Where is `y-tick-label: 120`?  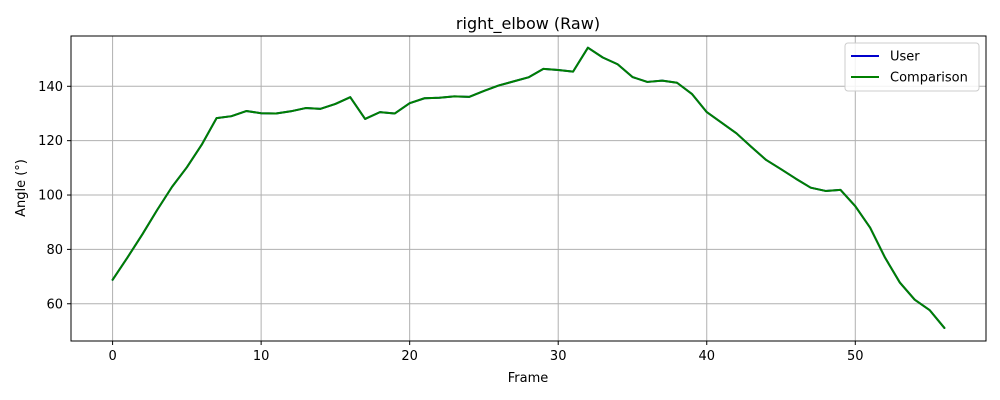 y-tick-label: 120 is located at coordinates (50, 141).